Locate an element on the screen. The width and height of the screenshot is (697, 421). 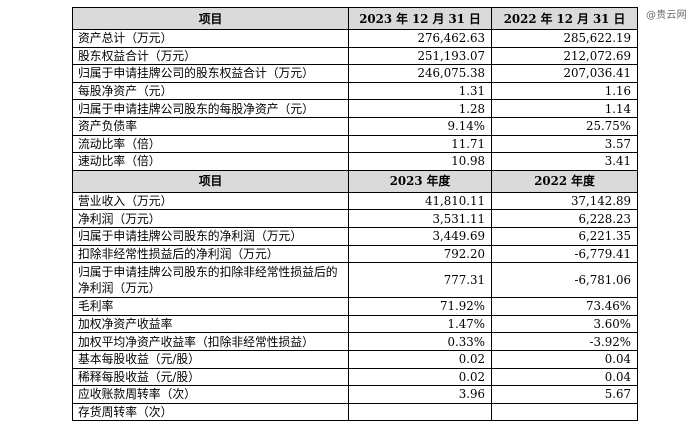
table-row: 归属于申请挂牌公司股东的每股净资产（元） 1.28 1.14 is located at coordinates (355, 108).